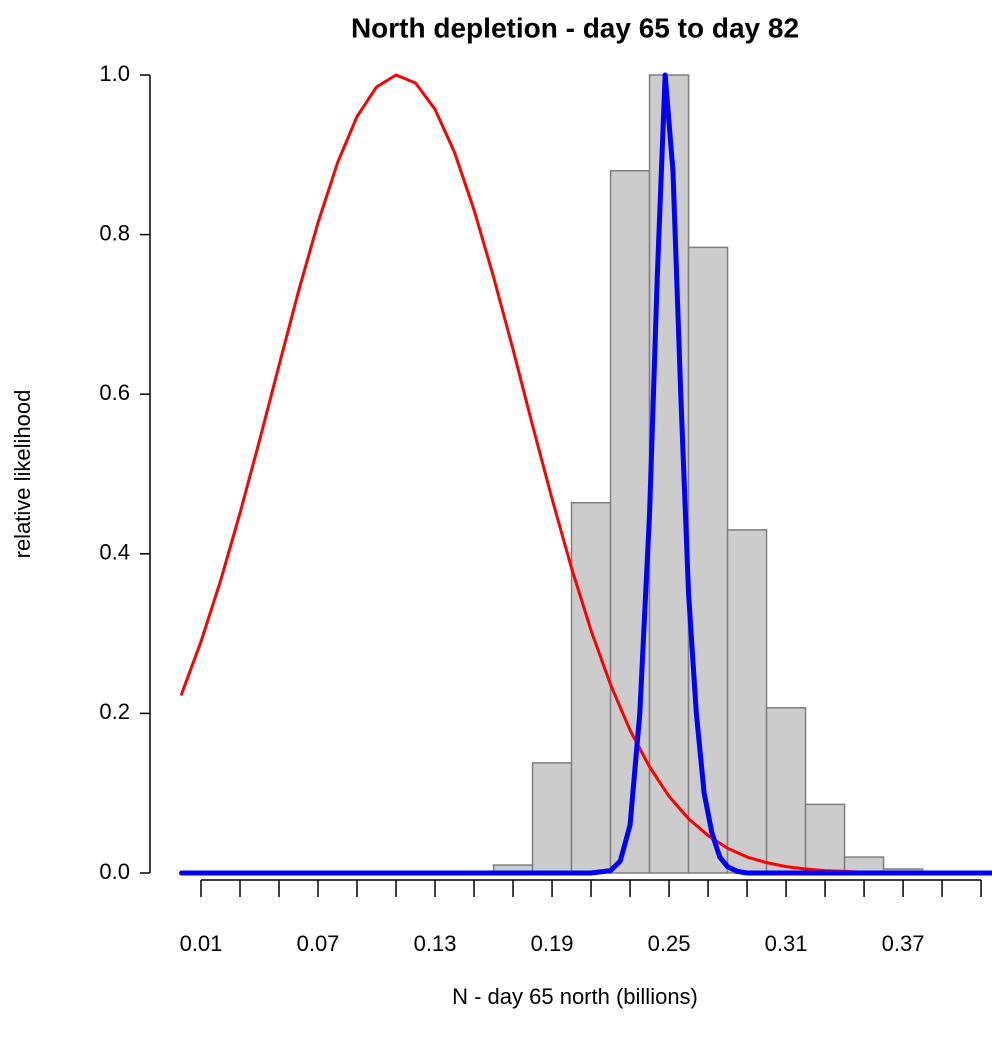 The image size is (992, 1039). Describe the element at coordinates (114, 392) in the screenshot. I see `y-tick-label: 0.6` at that location.